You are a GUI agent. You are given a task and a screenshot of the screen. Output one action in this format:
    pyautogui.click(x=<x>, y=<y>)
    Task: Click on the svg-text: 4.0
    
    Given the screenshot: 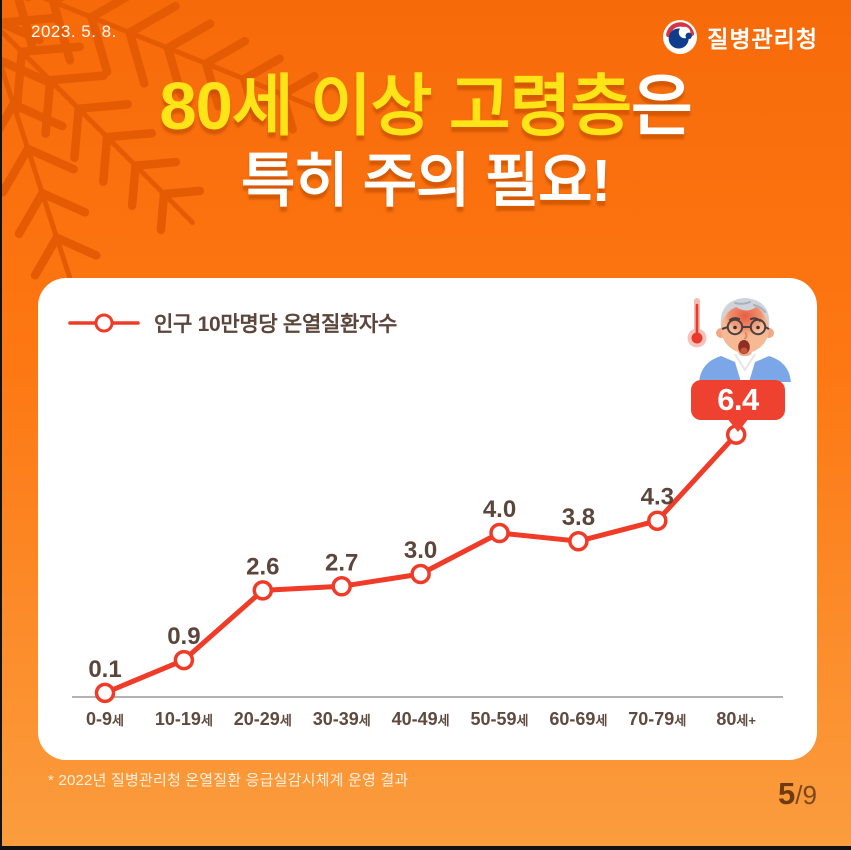 What is the action you would take?
    pyautogui.click(x=499, y=509)
    